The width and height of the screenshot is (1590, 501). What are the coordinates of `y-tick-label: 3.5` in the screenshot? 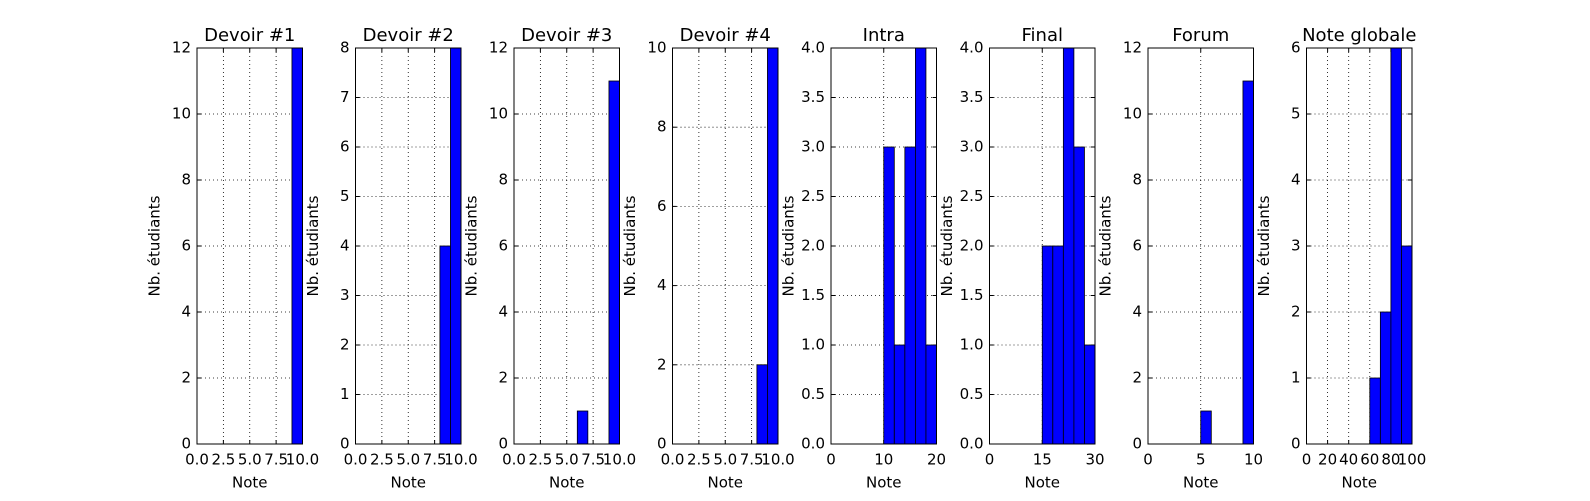 It's located at (972, 97).